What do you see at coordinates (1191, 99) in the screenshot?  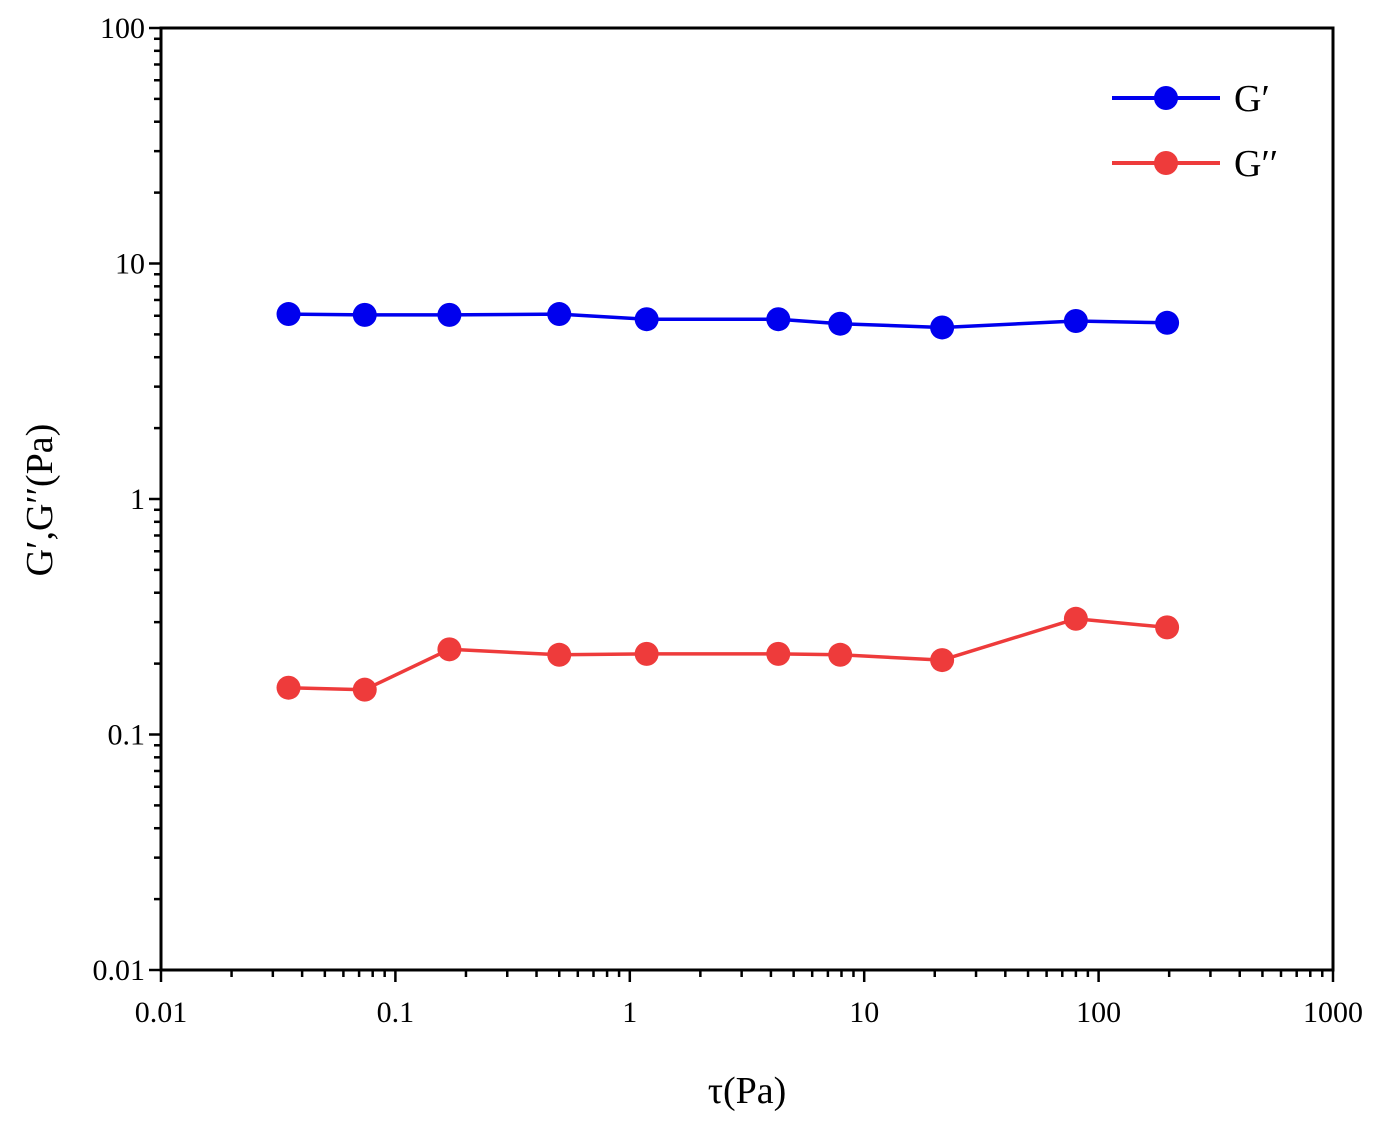 I see `legend-item-g-prime: G′` at bounding box center [1191, 99].